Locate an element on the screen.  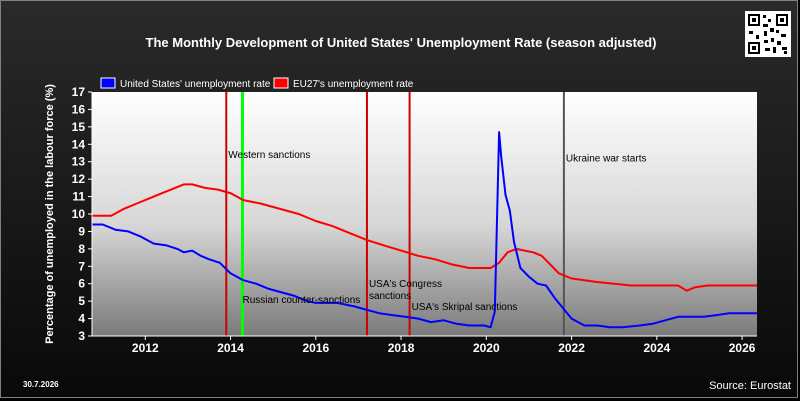
legend-swatch-eu is located at coordinates (281, 83).